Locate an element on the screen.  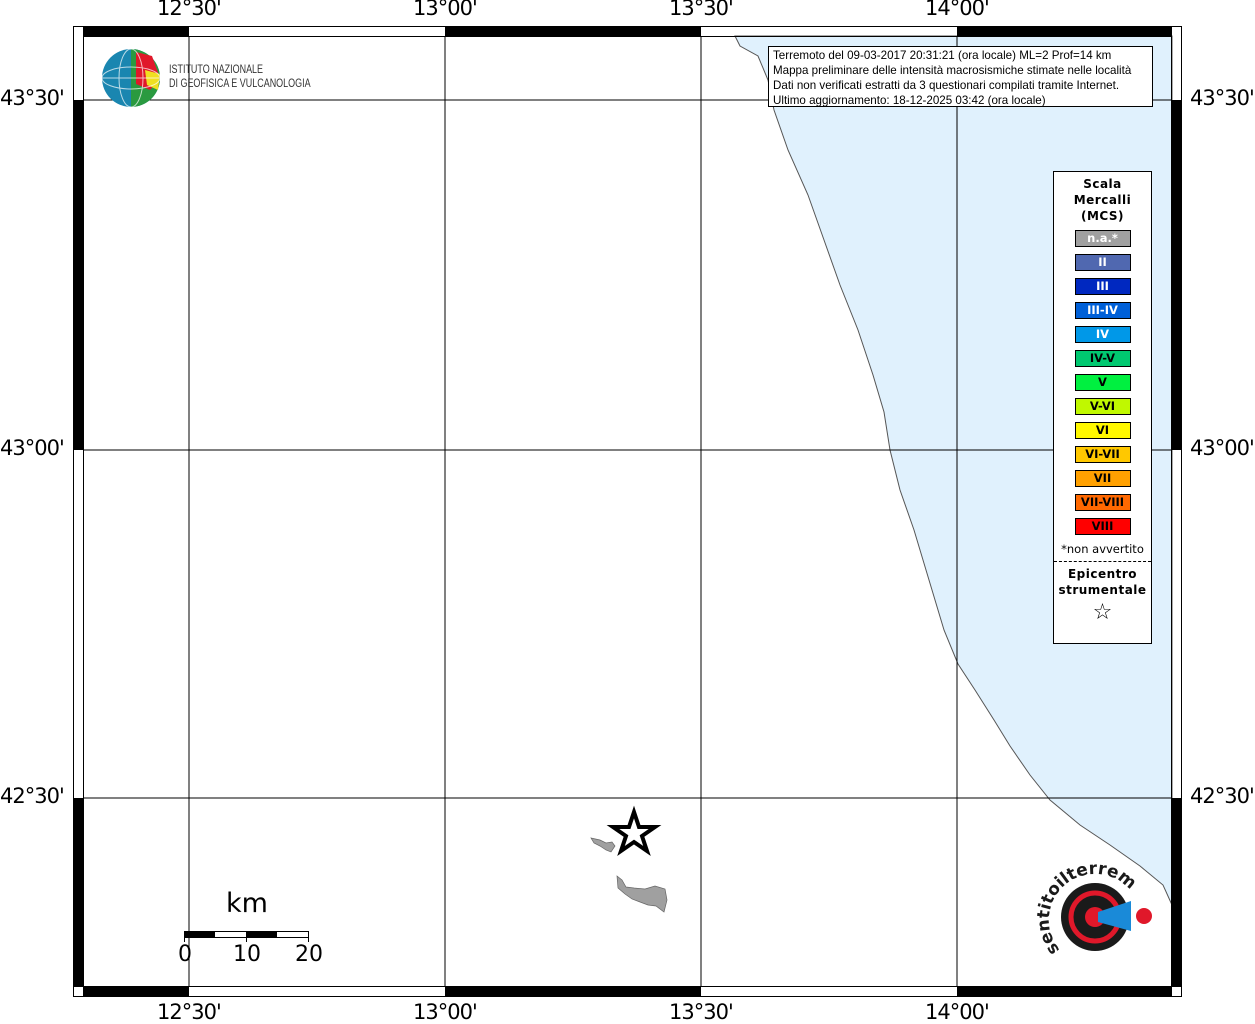
legend-divider is located at coordinates (1102, 561).